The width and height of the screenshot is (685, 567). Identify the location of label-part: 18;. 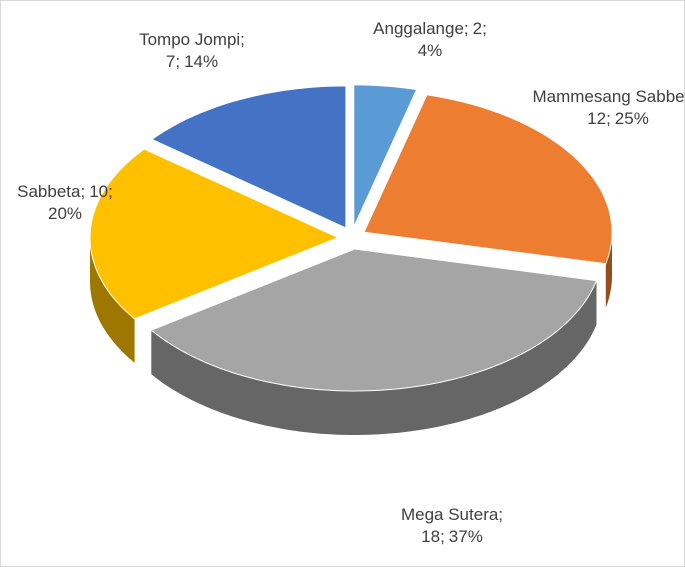
(433, 536).